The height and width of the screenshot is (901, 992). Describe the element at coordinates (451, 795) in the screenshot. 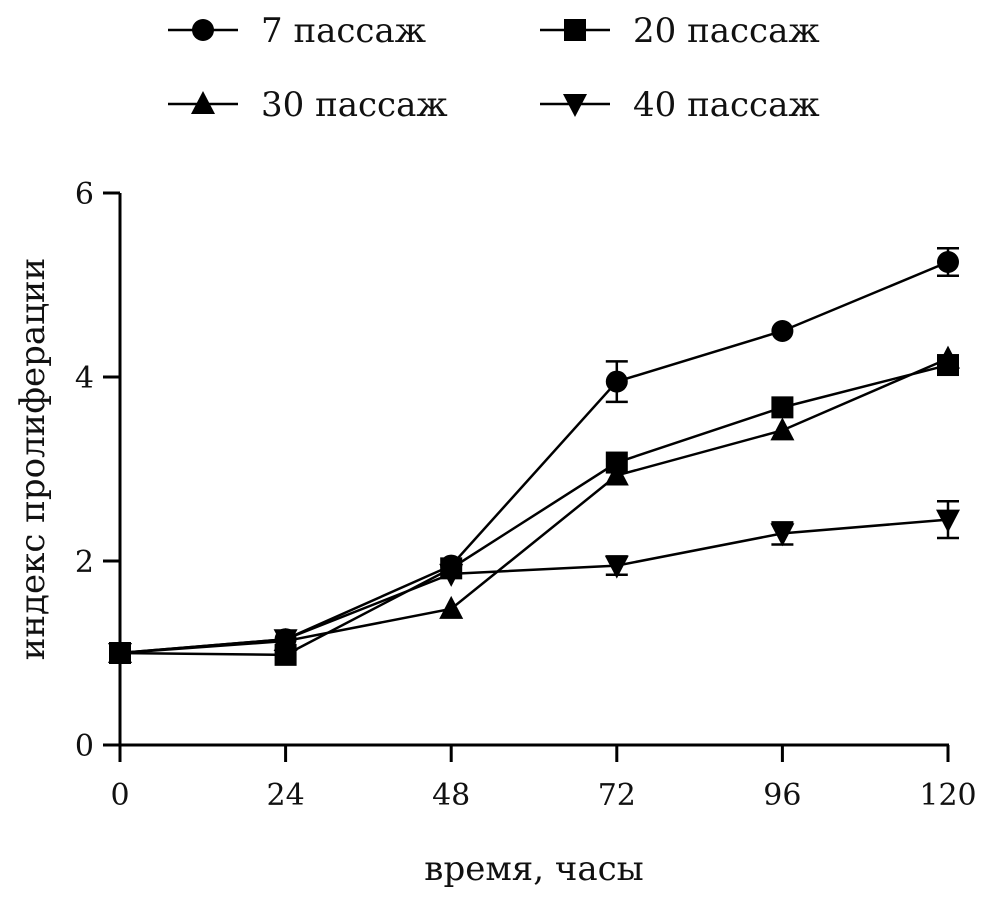

I see `x-tick-label: 48` at that location.